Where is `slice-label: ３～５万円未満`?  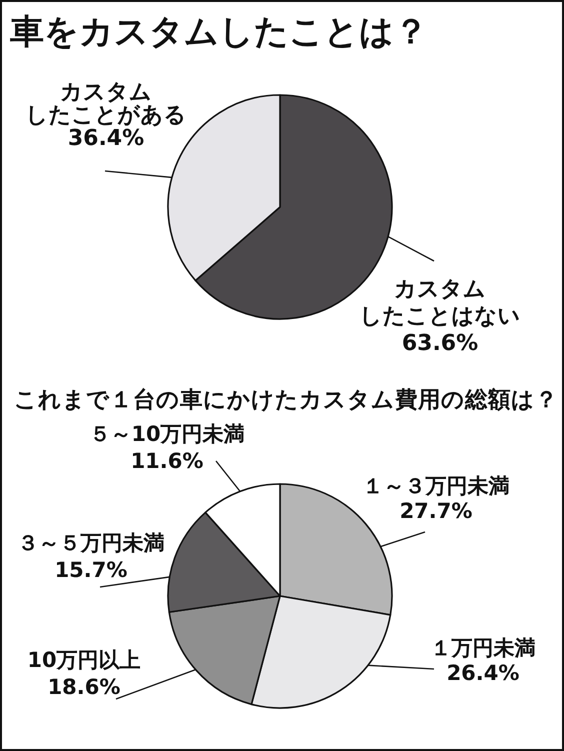 slice-label: ３～５万円未満 is located at coordinates (91, 543).